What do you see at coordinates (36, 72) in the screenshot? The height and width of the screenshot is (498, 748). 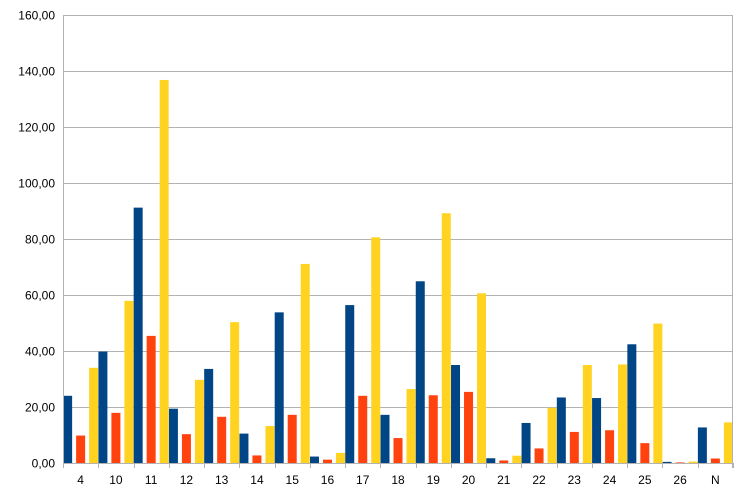 I see `y-tick-label: 140,00` at bounding box center [36, 72].